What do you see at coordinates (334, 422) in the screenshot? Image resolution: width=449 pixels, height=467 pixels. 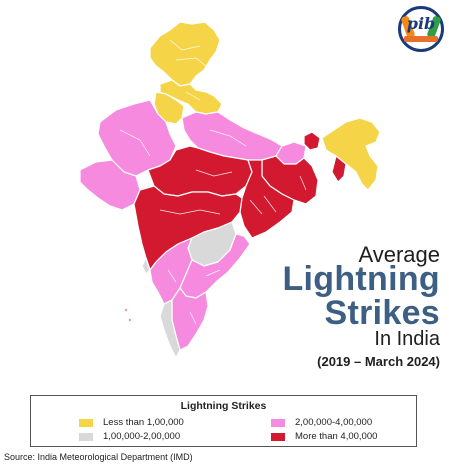 I see `legend-label: 2,00,000-4,00,000` at bounding box center [334, 422].